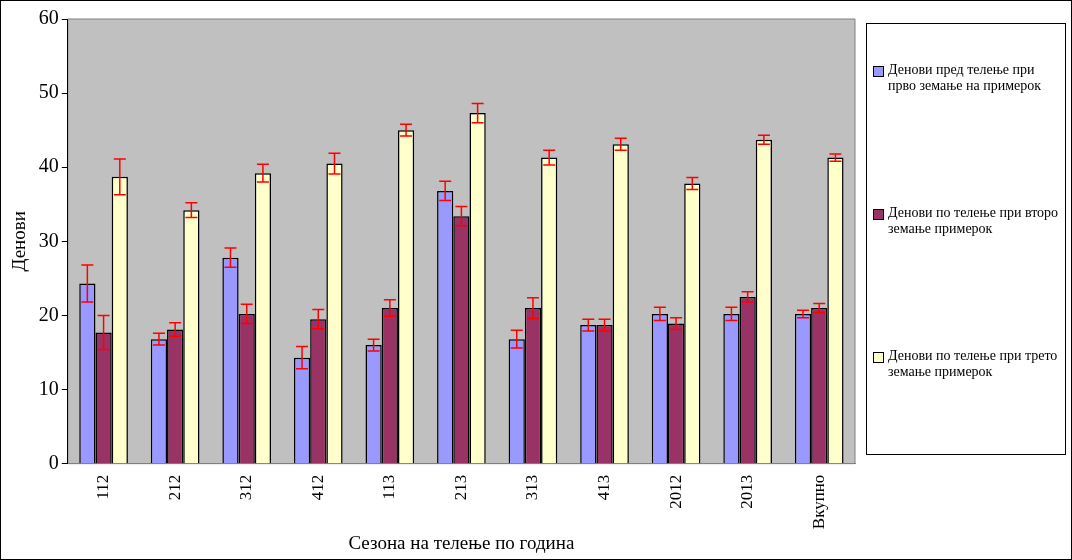  I want to click on x-tick-label: 313, so click(532, 487).